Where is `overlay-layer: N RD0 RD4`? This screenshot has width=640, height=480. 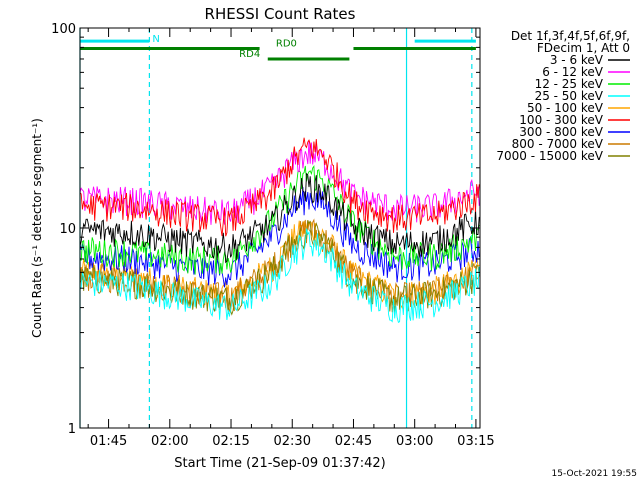 overlay-layer: N RD0 RD4 is located at coordinates (278, 47).